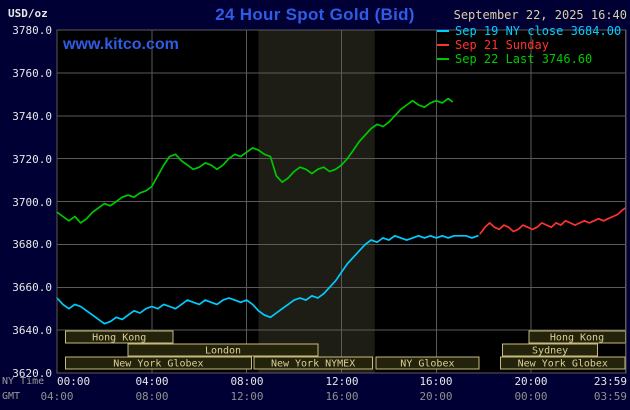  I want to click on legend-item: Sep 21 Sunday, so click(529, 45).